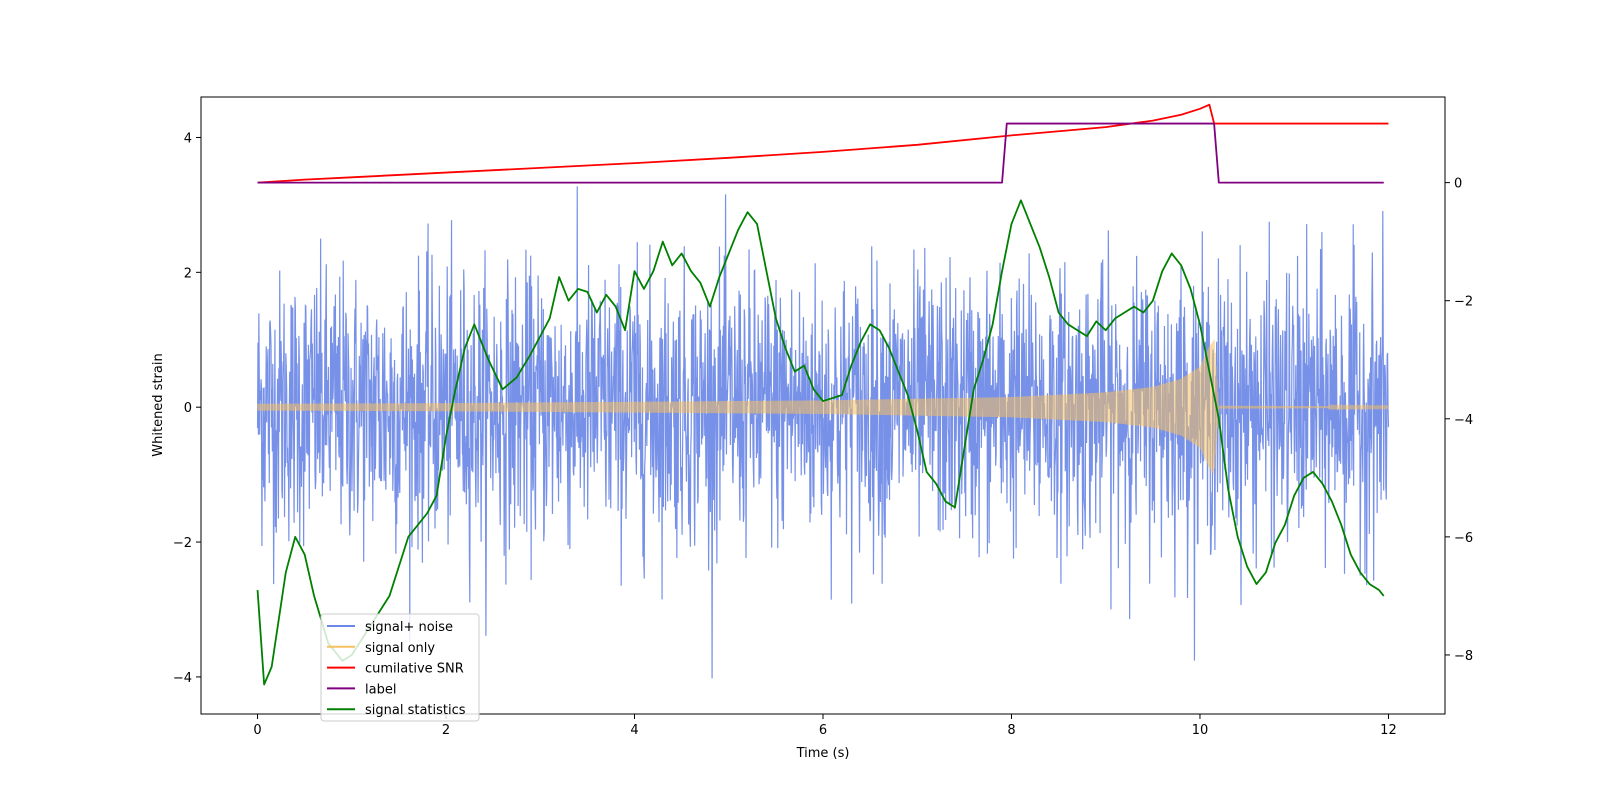  I want to click on x-axis-label: Time (s), so click(823, 753).